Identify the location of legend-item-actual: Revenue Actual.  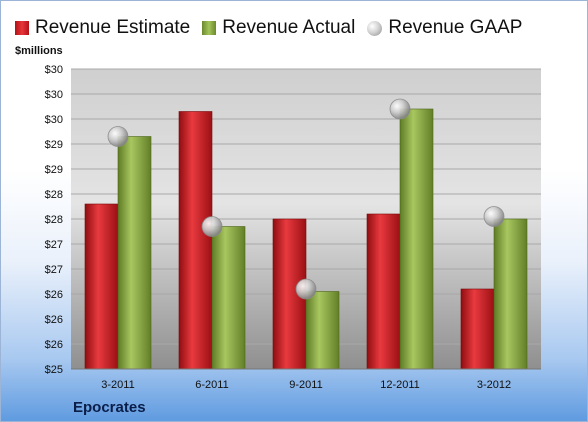
(278, 28).